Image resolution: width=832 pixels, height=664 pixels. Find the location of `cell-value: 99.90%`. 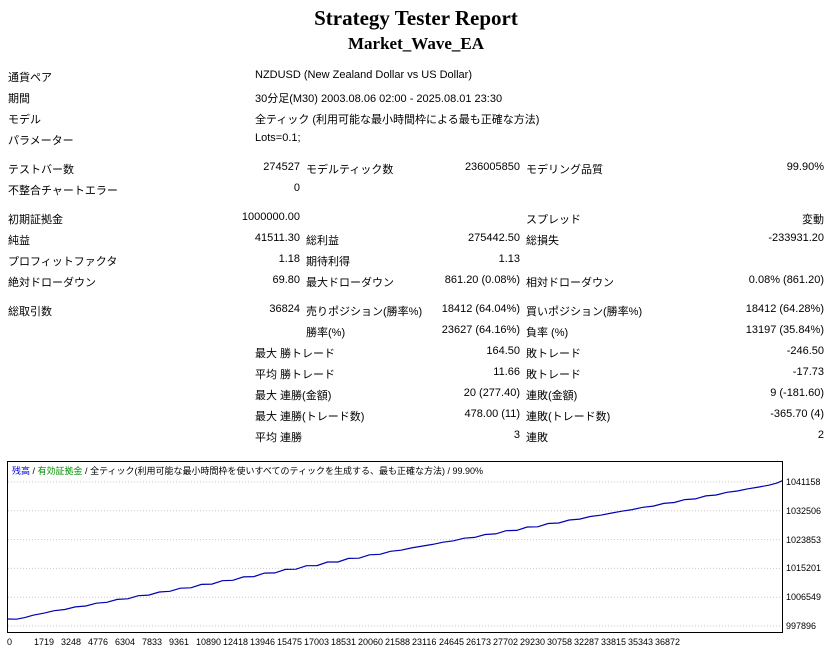

cell-value: 99.90% is located at coordinates (805, 167).